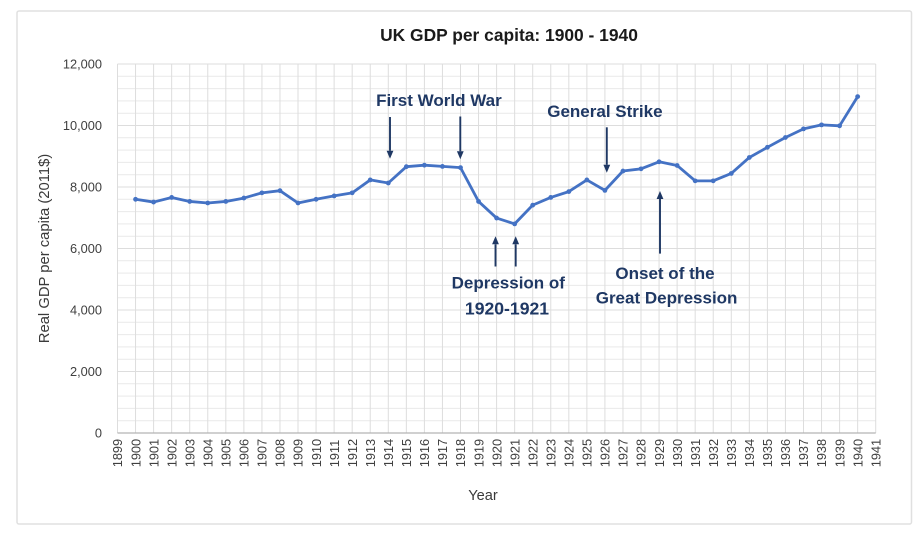 This screenshot has width=924, height=540. I want to click on svg-text: 0, so click(98, 433).